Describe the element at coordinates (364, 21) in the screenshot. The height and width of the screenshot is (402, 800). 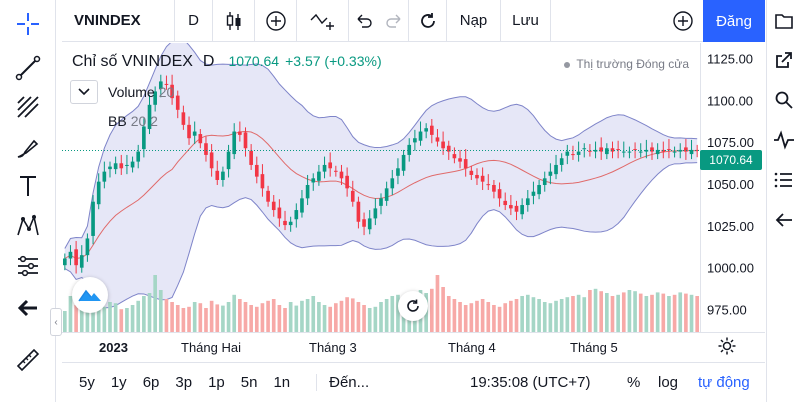
I see `undo-icon` at that location.